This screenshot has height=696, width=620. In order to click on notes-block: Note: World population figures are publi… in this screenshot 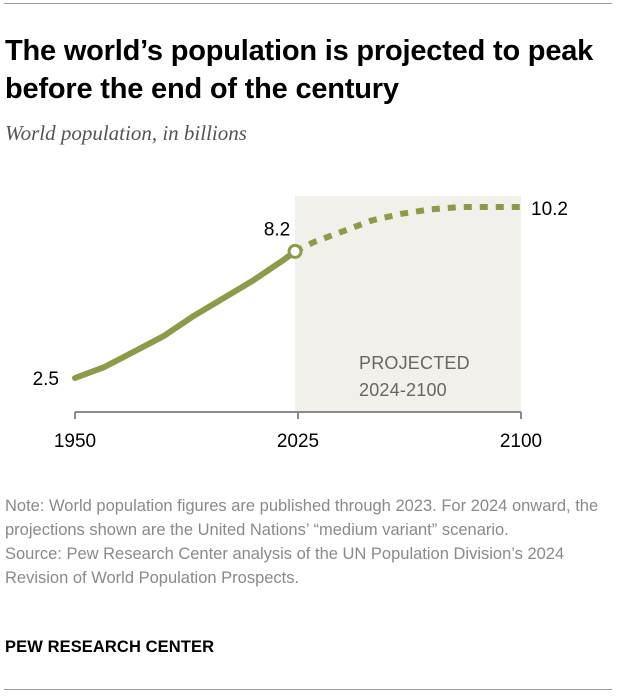, I will do `click(307, 542)`.